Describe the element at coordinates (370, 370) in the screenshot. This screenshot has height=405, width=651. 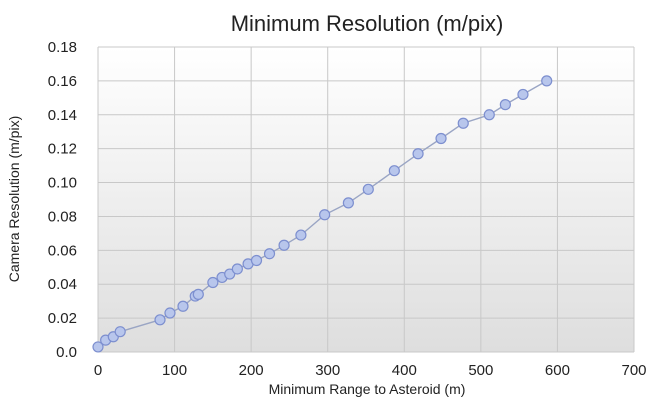
I see `x-axis-ticks: 0 100 200 300 400 500 600 700` at that location.